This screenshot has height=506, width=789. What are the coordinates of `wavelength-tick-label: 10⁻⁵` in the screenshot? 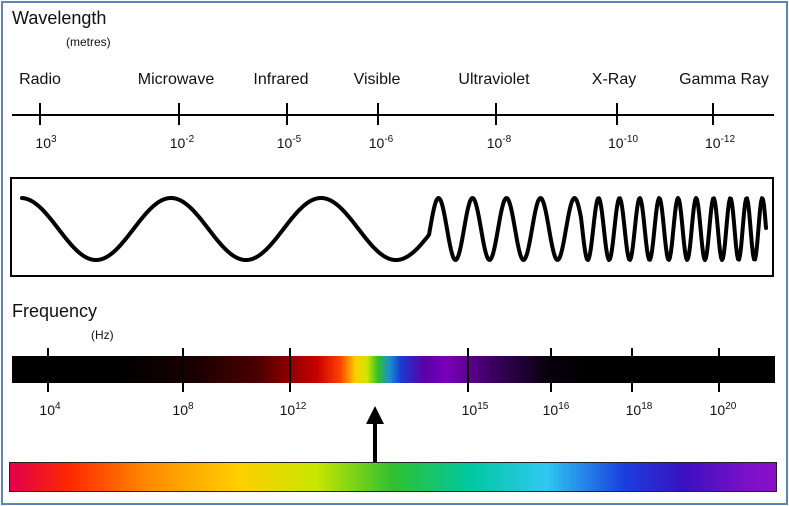 It's located at (289, 142).